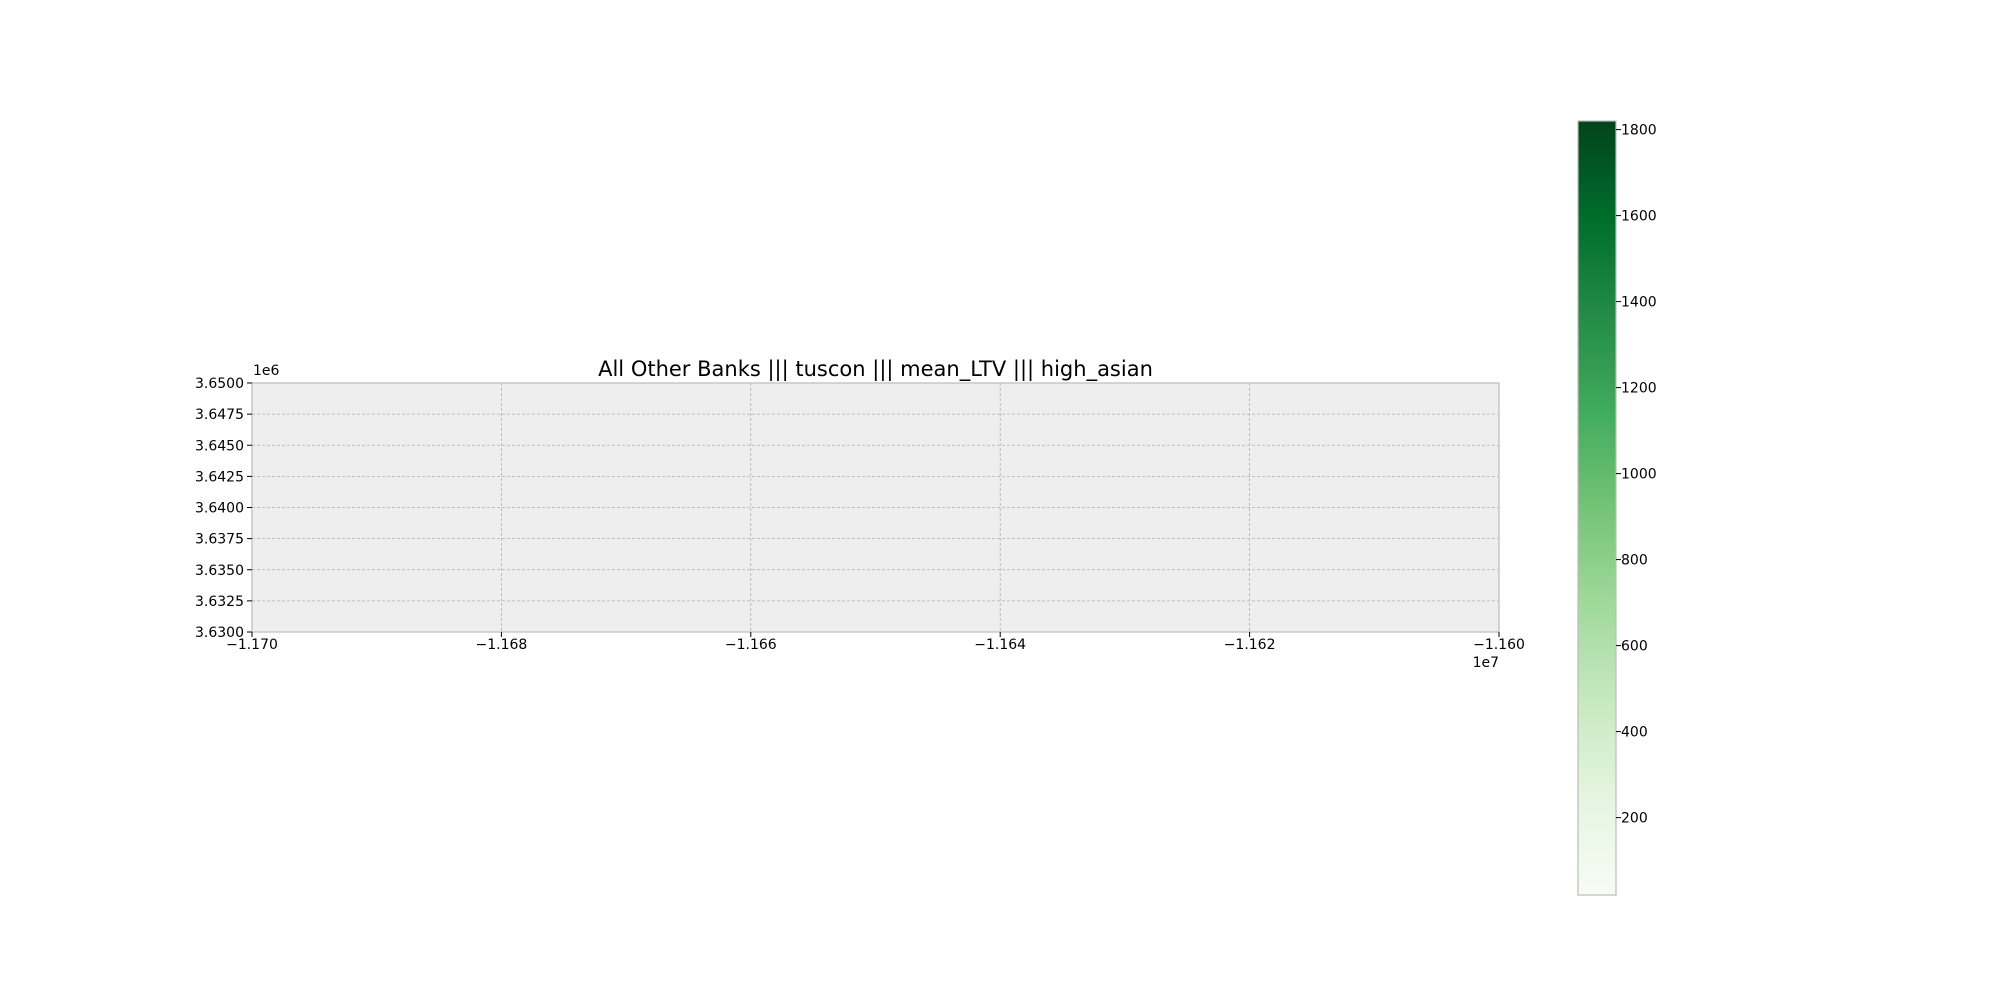 The image size is (2000, 1000). I want to click on y-tick-label: 3.6425, so click(219, 477).